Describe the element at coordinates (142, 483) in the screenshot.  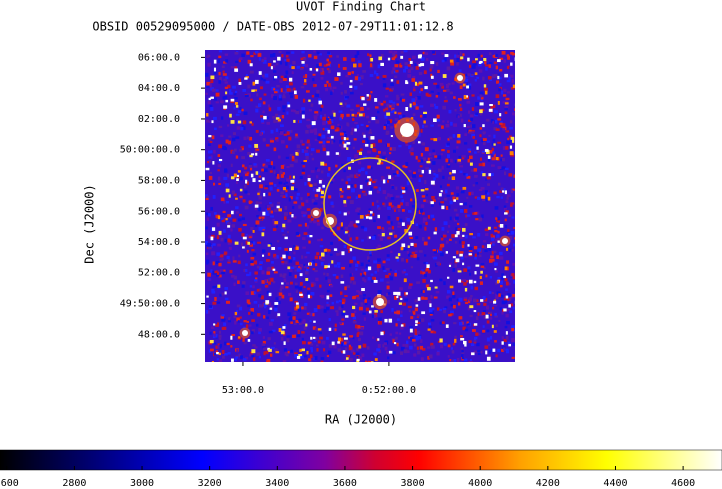
I see `colorbar-tick-label: 3000` at that location.